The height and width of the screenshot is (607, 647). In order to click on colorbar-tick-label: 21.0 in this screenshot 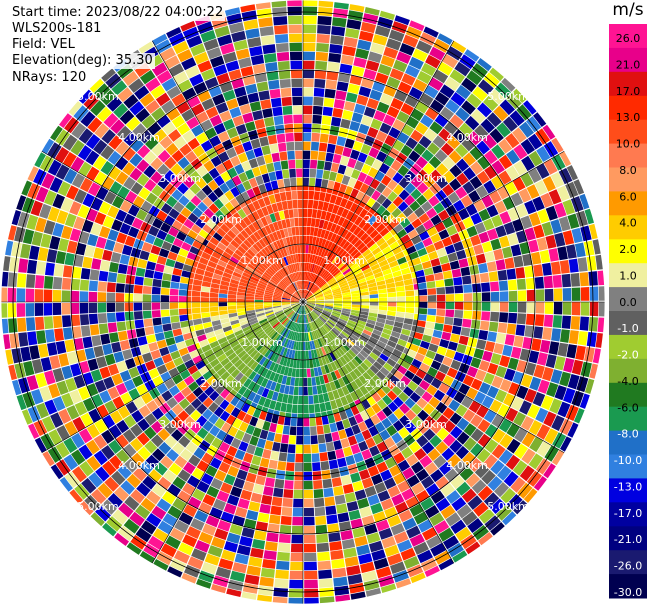, I will do `click(628, 64)`.